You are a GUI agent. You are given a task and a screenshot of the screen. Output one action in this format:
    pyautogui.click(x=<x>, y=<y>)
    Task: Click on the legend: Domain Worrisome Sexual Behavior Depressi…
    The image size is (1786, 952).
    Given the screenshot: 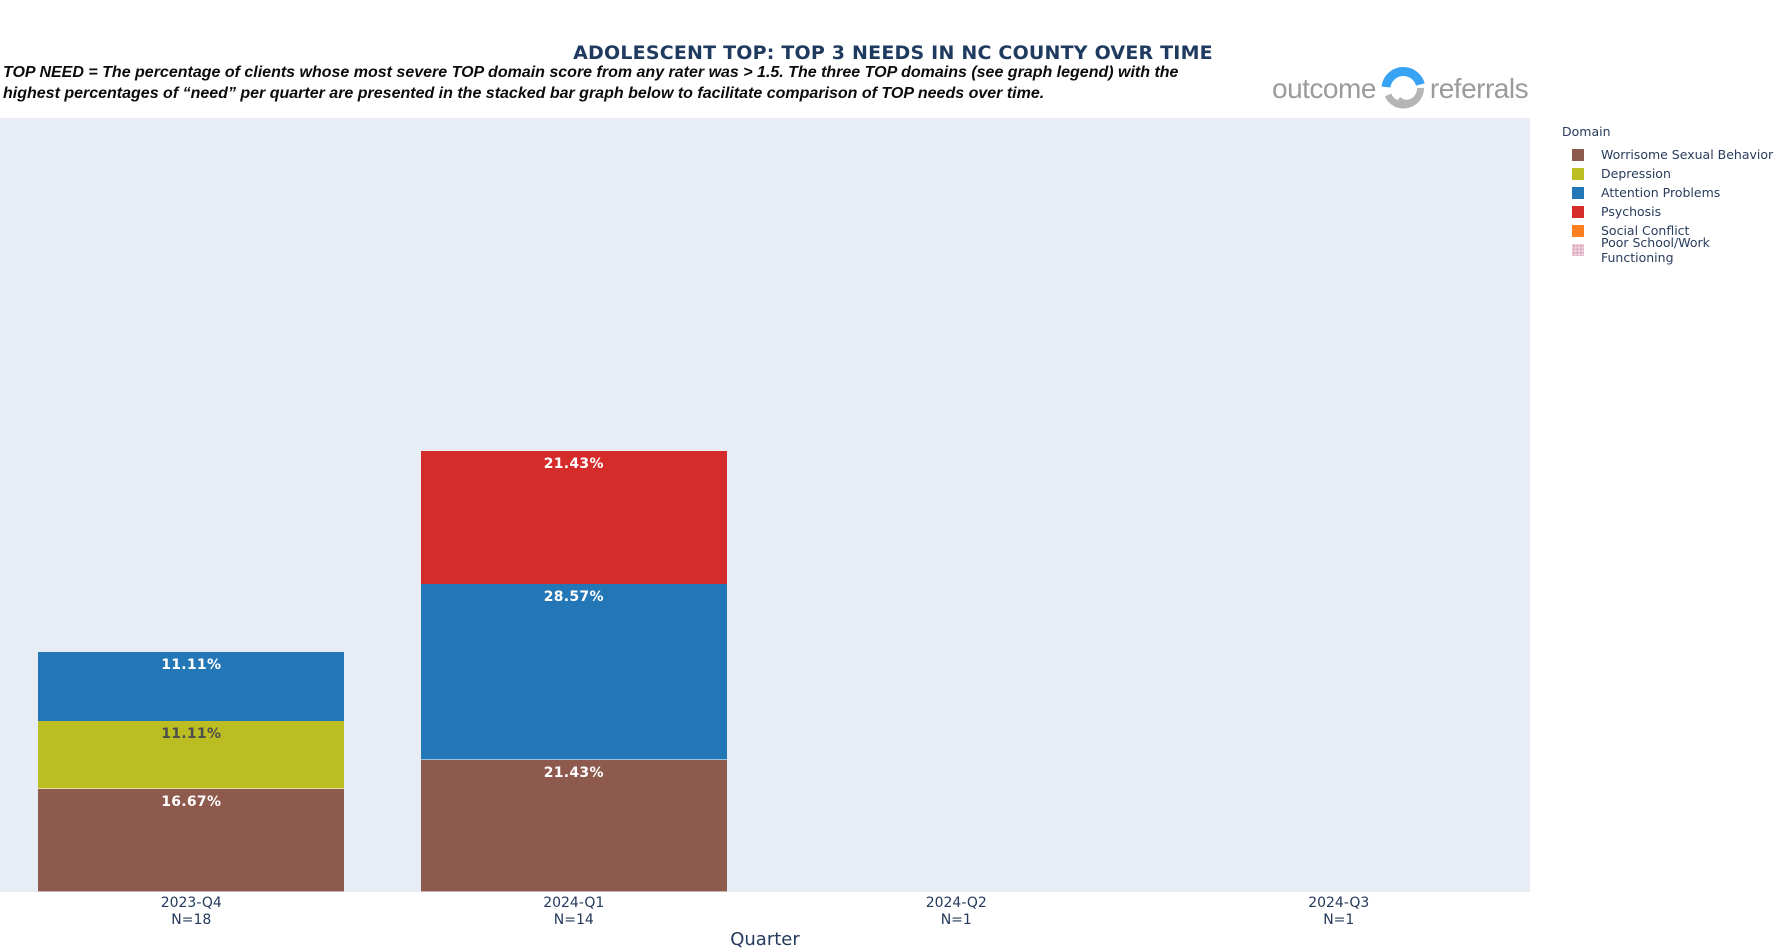 What is the action you would take?
    pyautogui.click(x=1674, y=194)
    